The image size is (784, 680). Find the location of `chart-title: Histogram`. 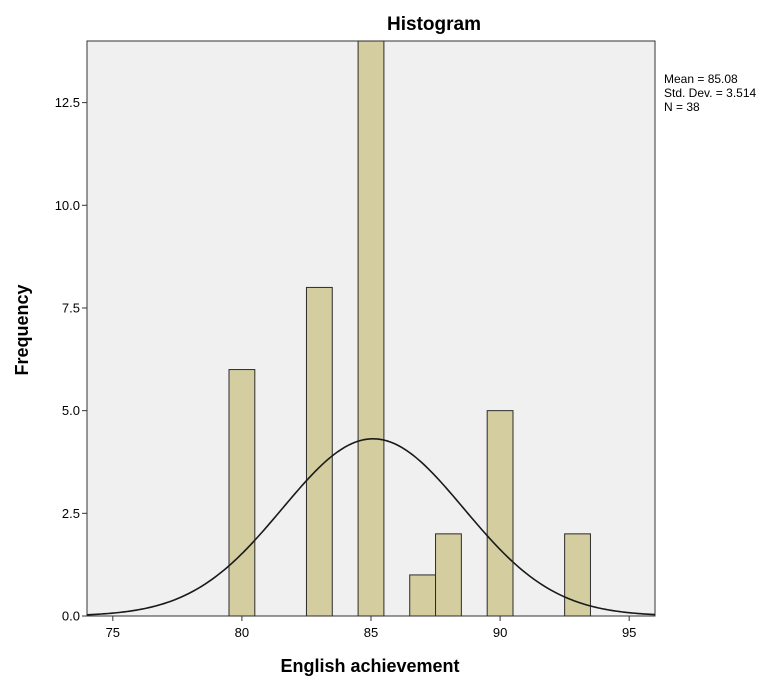

chart-title: Histogram is located at coordinates (434, 24).